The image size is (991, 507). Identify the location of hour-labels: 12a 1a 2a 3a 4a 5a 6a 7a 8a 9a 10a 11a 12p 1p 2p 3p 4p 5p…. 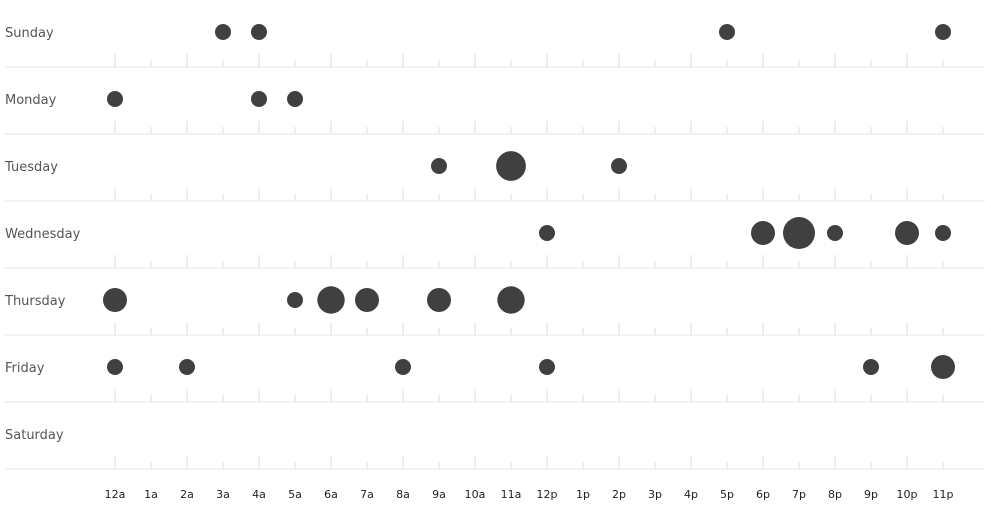
(529, 494).